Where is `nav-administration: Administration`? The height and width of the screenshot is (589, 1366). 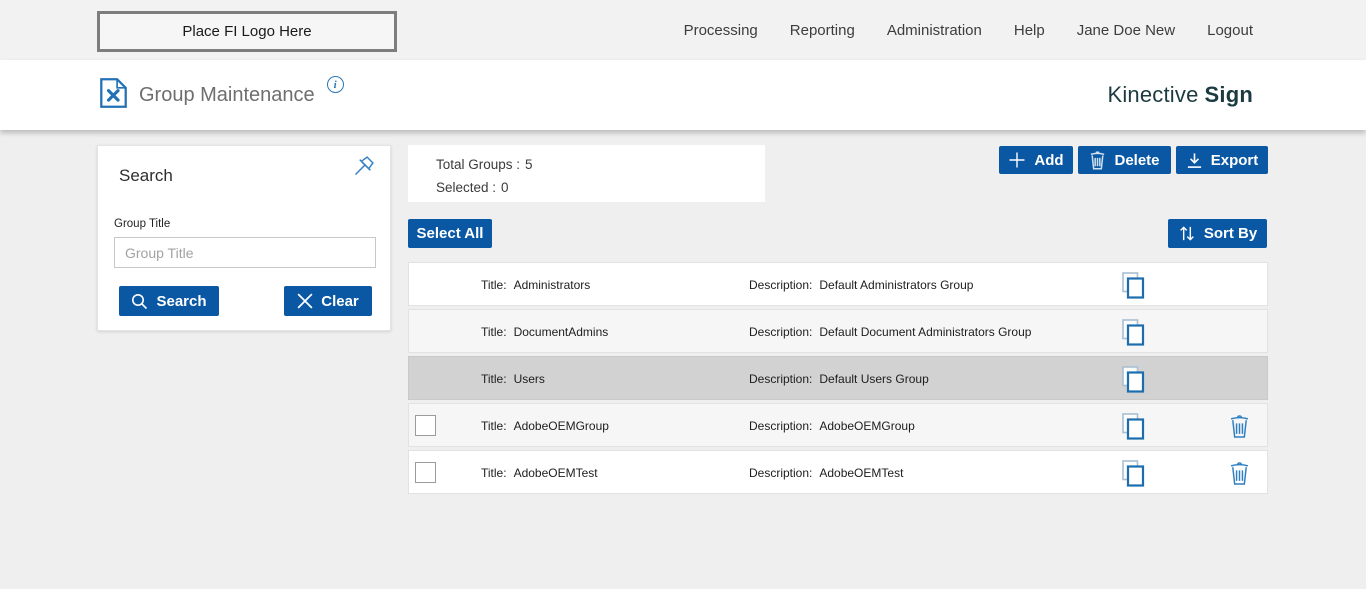
nav-administration: Administration is located at coordinates (934, 30).